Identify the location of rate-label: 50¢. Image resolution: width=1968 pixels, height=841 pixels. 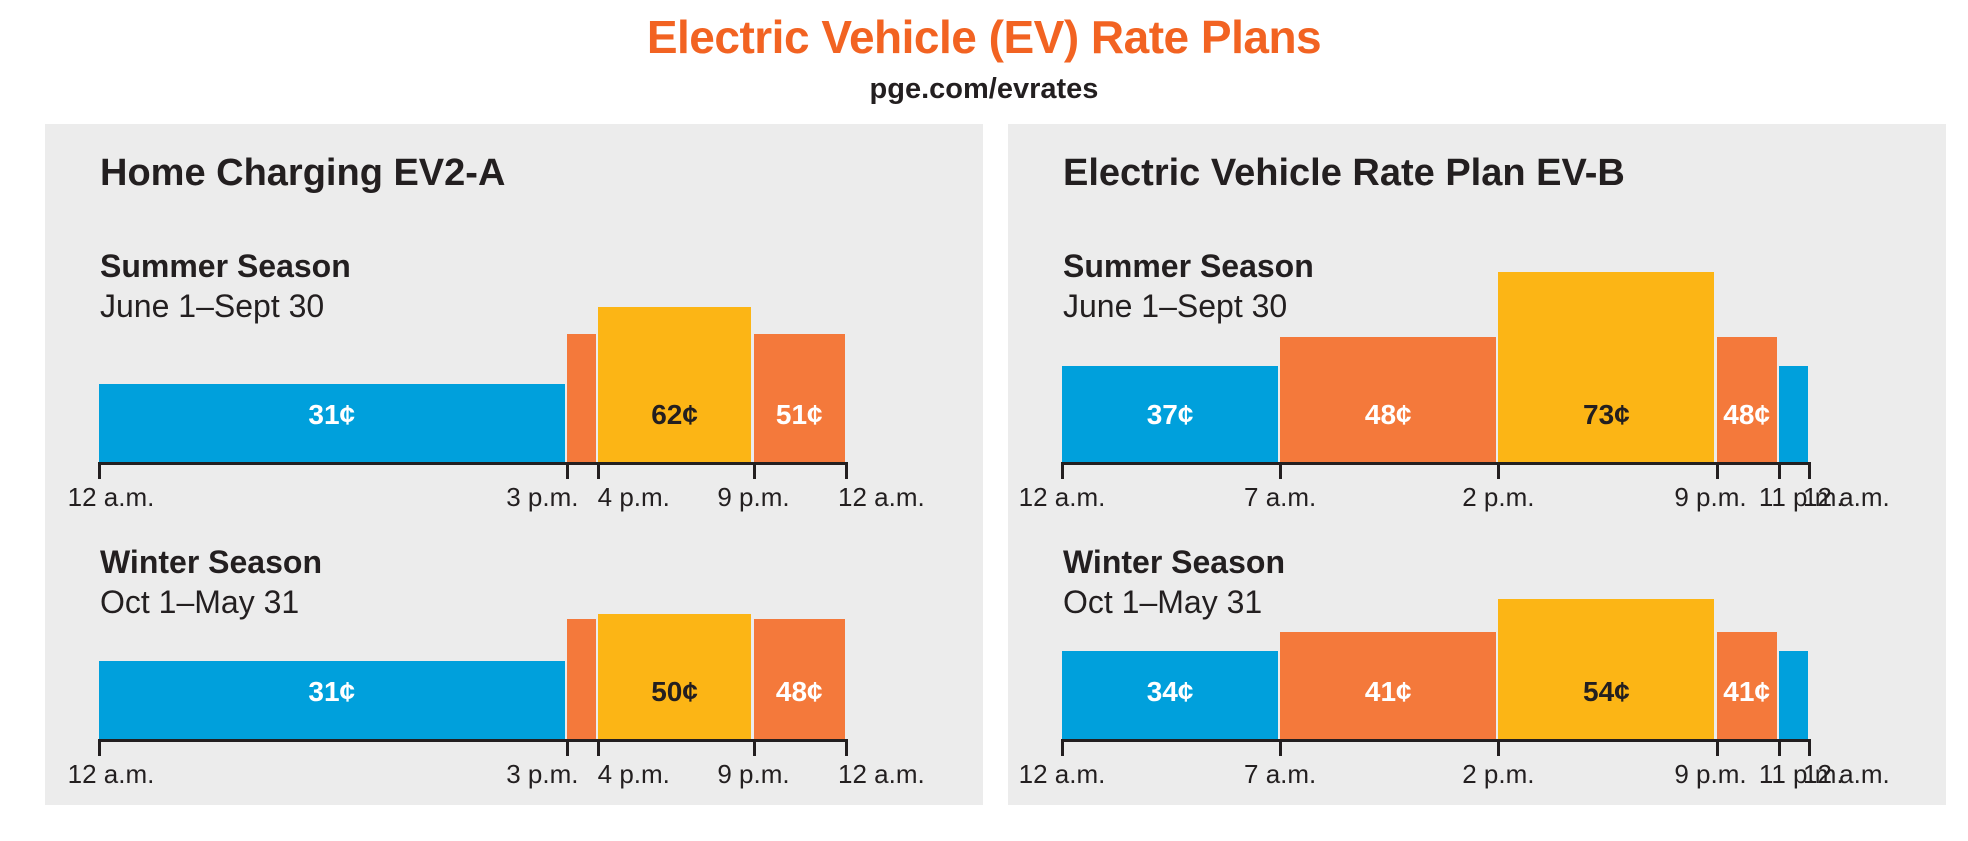
(674, 691).